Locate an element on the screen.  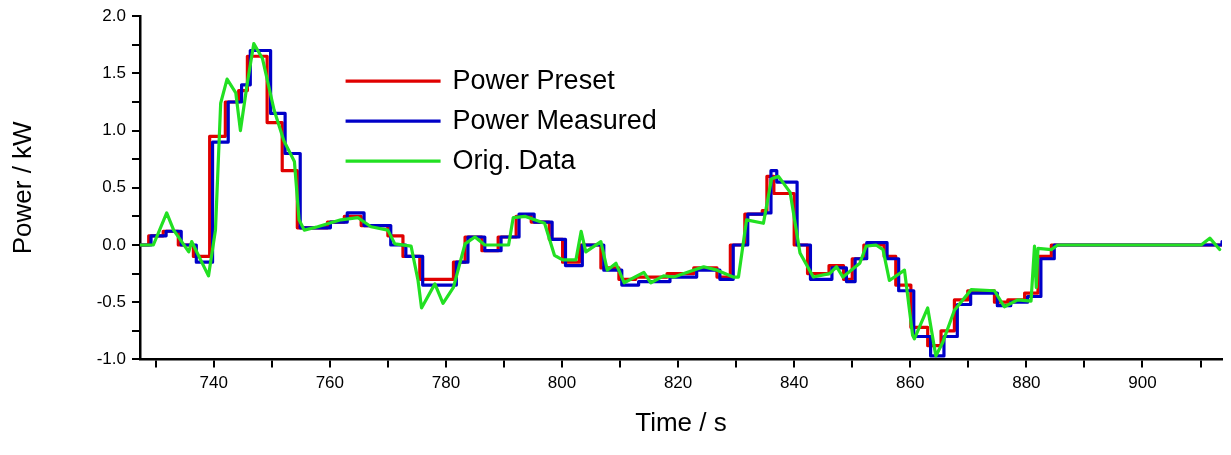
y-axis-title: Power / kW is located at coordinates (21, 187).